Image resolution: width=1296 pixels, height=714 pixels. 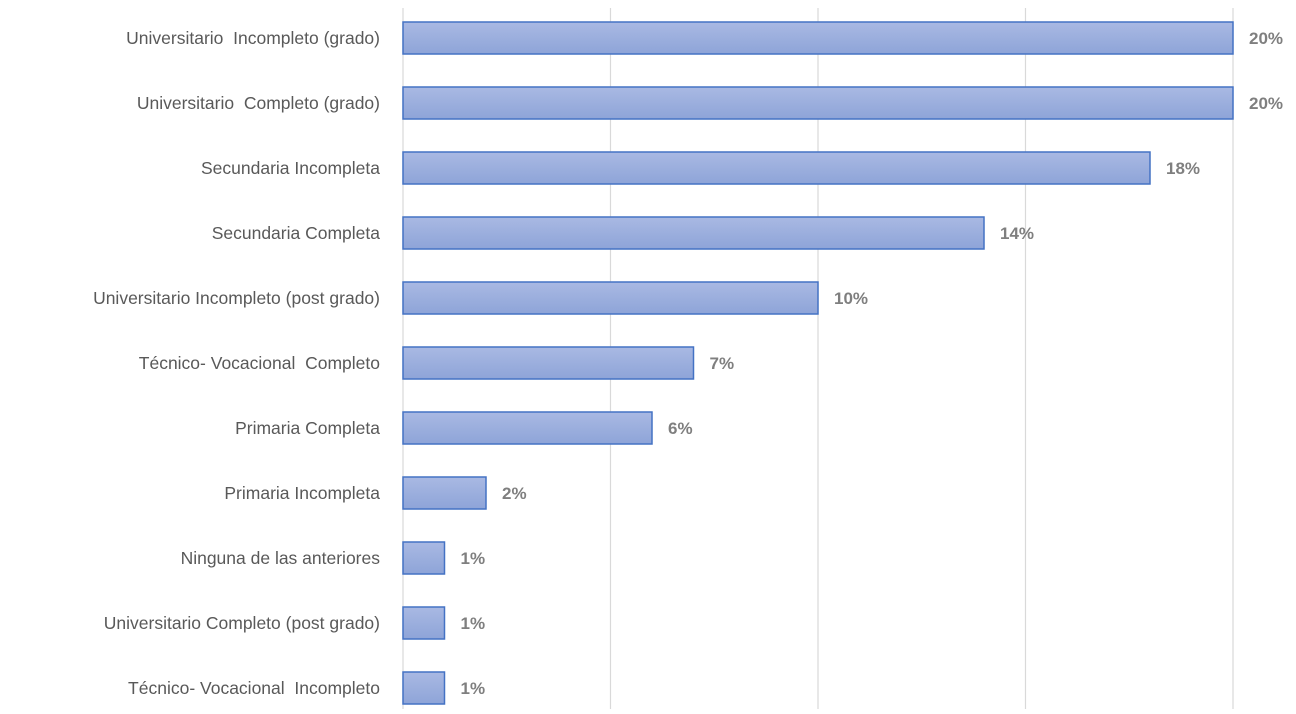 I want to click on value-label-9: 1%, so click(x=473, y=623).